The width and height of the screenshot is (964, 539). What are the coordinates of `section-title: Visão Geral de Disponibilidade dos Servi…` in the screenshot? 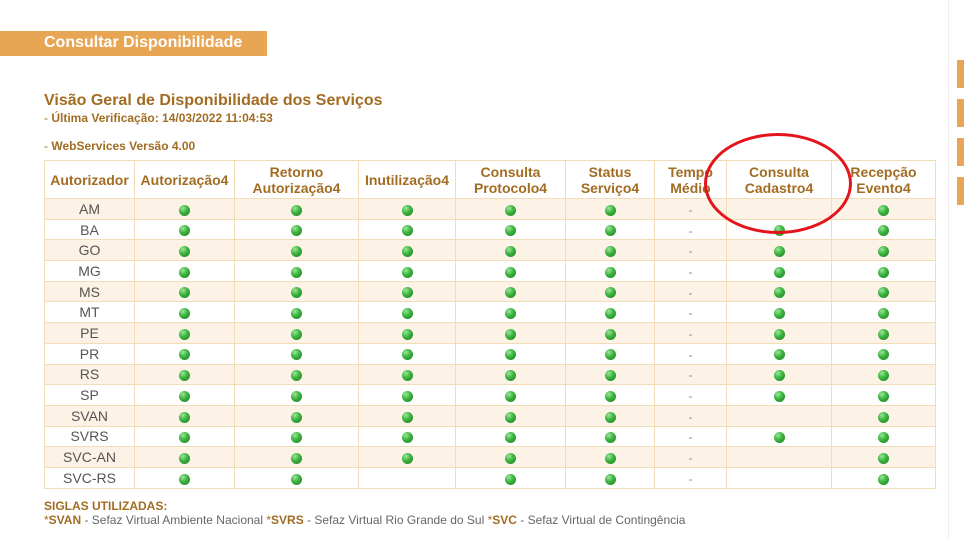 It's located at (213, 100).